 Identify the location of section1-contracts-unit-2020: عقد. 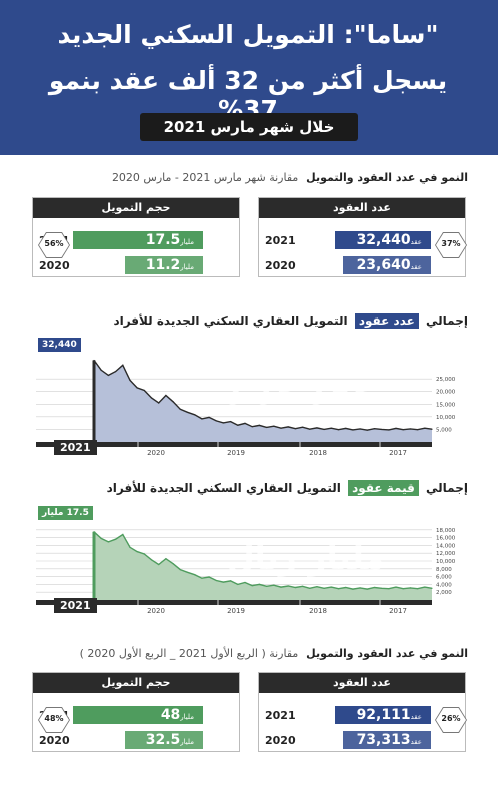
(416, 267).